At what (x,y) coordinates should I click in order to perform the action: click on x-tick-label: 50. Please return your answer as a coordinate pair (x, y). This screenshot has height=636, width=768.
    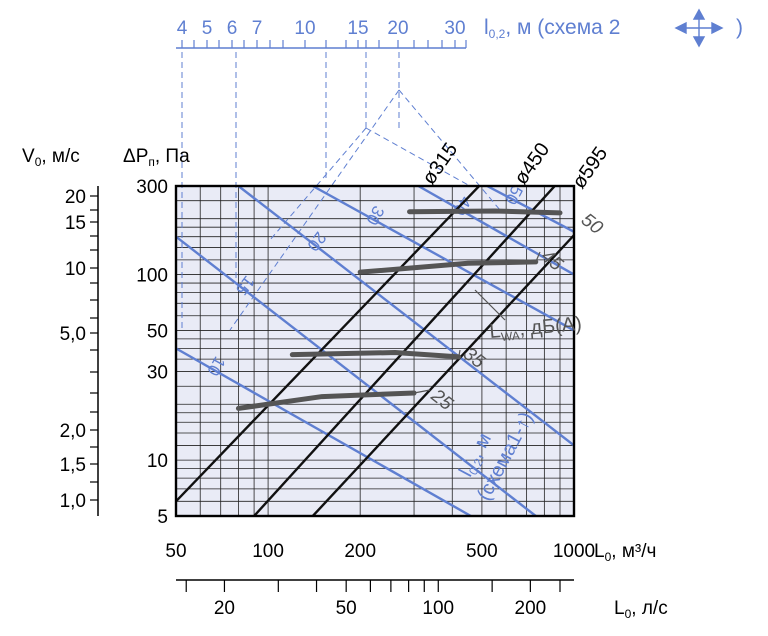
    Looking at the image, I should click on (175, 551).